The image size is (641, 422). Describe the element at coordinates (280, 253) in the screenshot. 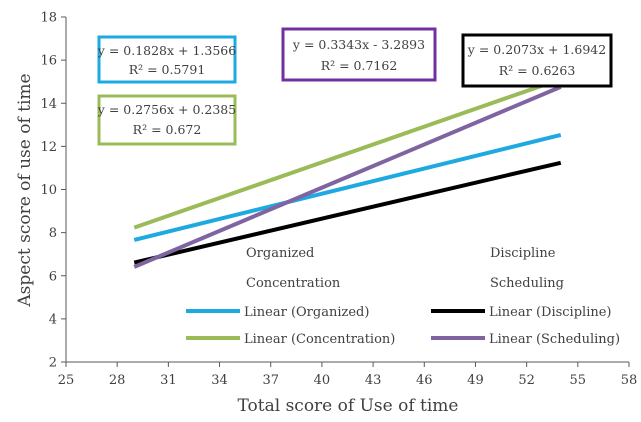

I see `category-label-organized: Organized` at that location.